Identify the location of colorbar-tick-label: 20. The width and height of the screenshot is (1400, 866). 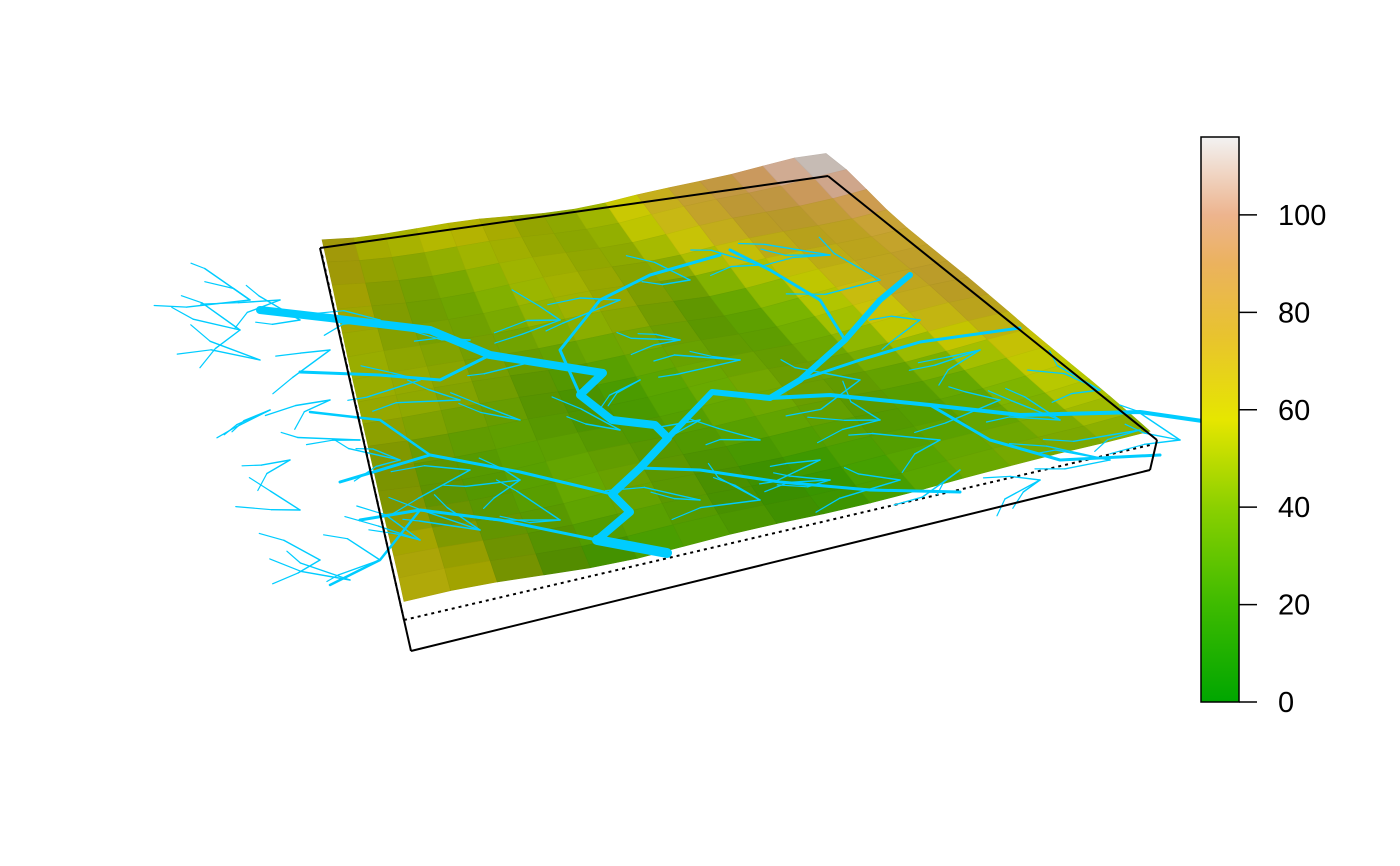
(1294, 606).